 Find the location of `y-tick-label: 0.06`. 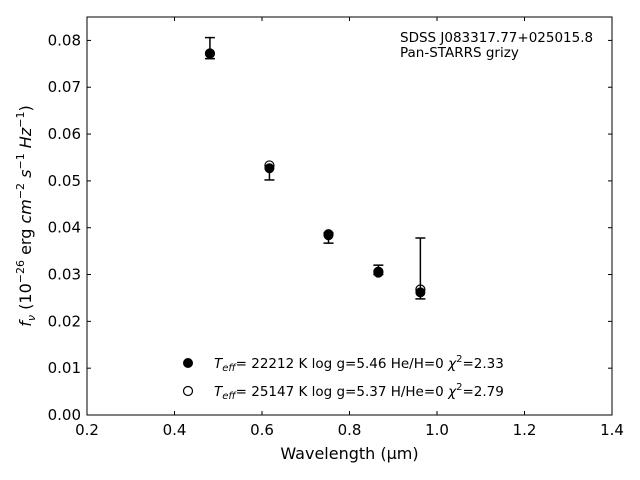

y-tick-label: 0.06 is located at coordinates (64, 134).